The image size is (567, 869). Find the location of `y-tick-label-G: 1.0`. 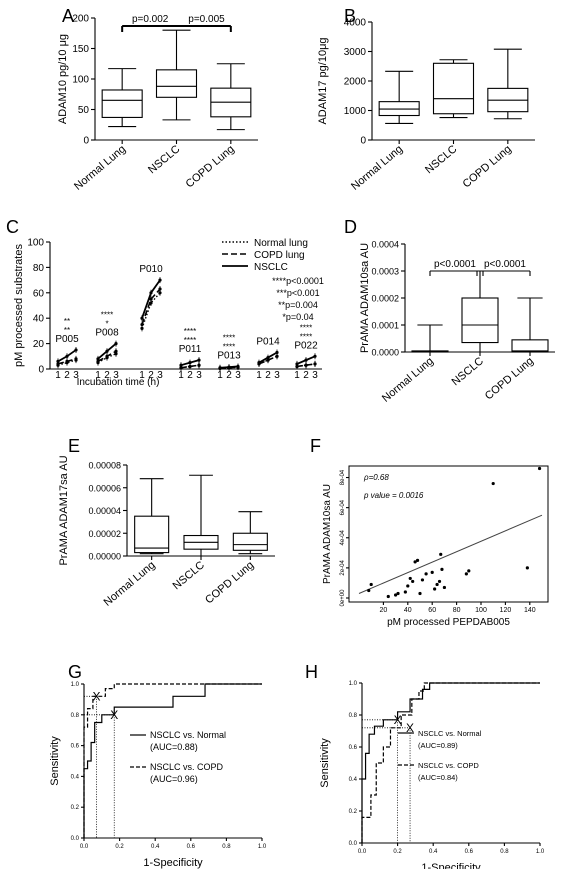

y-tick-label-G: 1.0 is located at coordinates (75, 685).